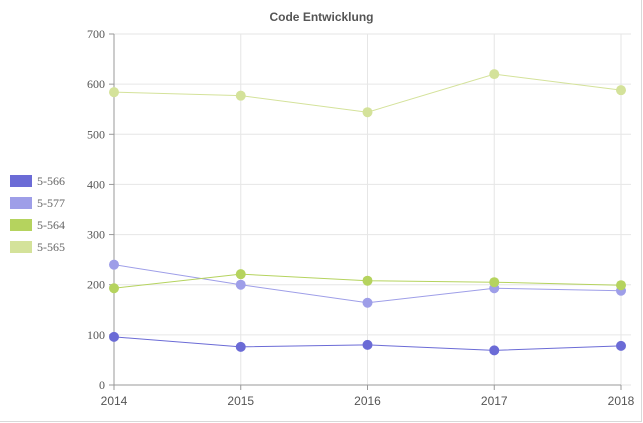  I want to click on y-tick-label: 0, so click(102, 385).